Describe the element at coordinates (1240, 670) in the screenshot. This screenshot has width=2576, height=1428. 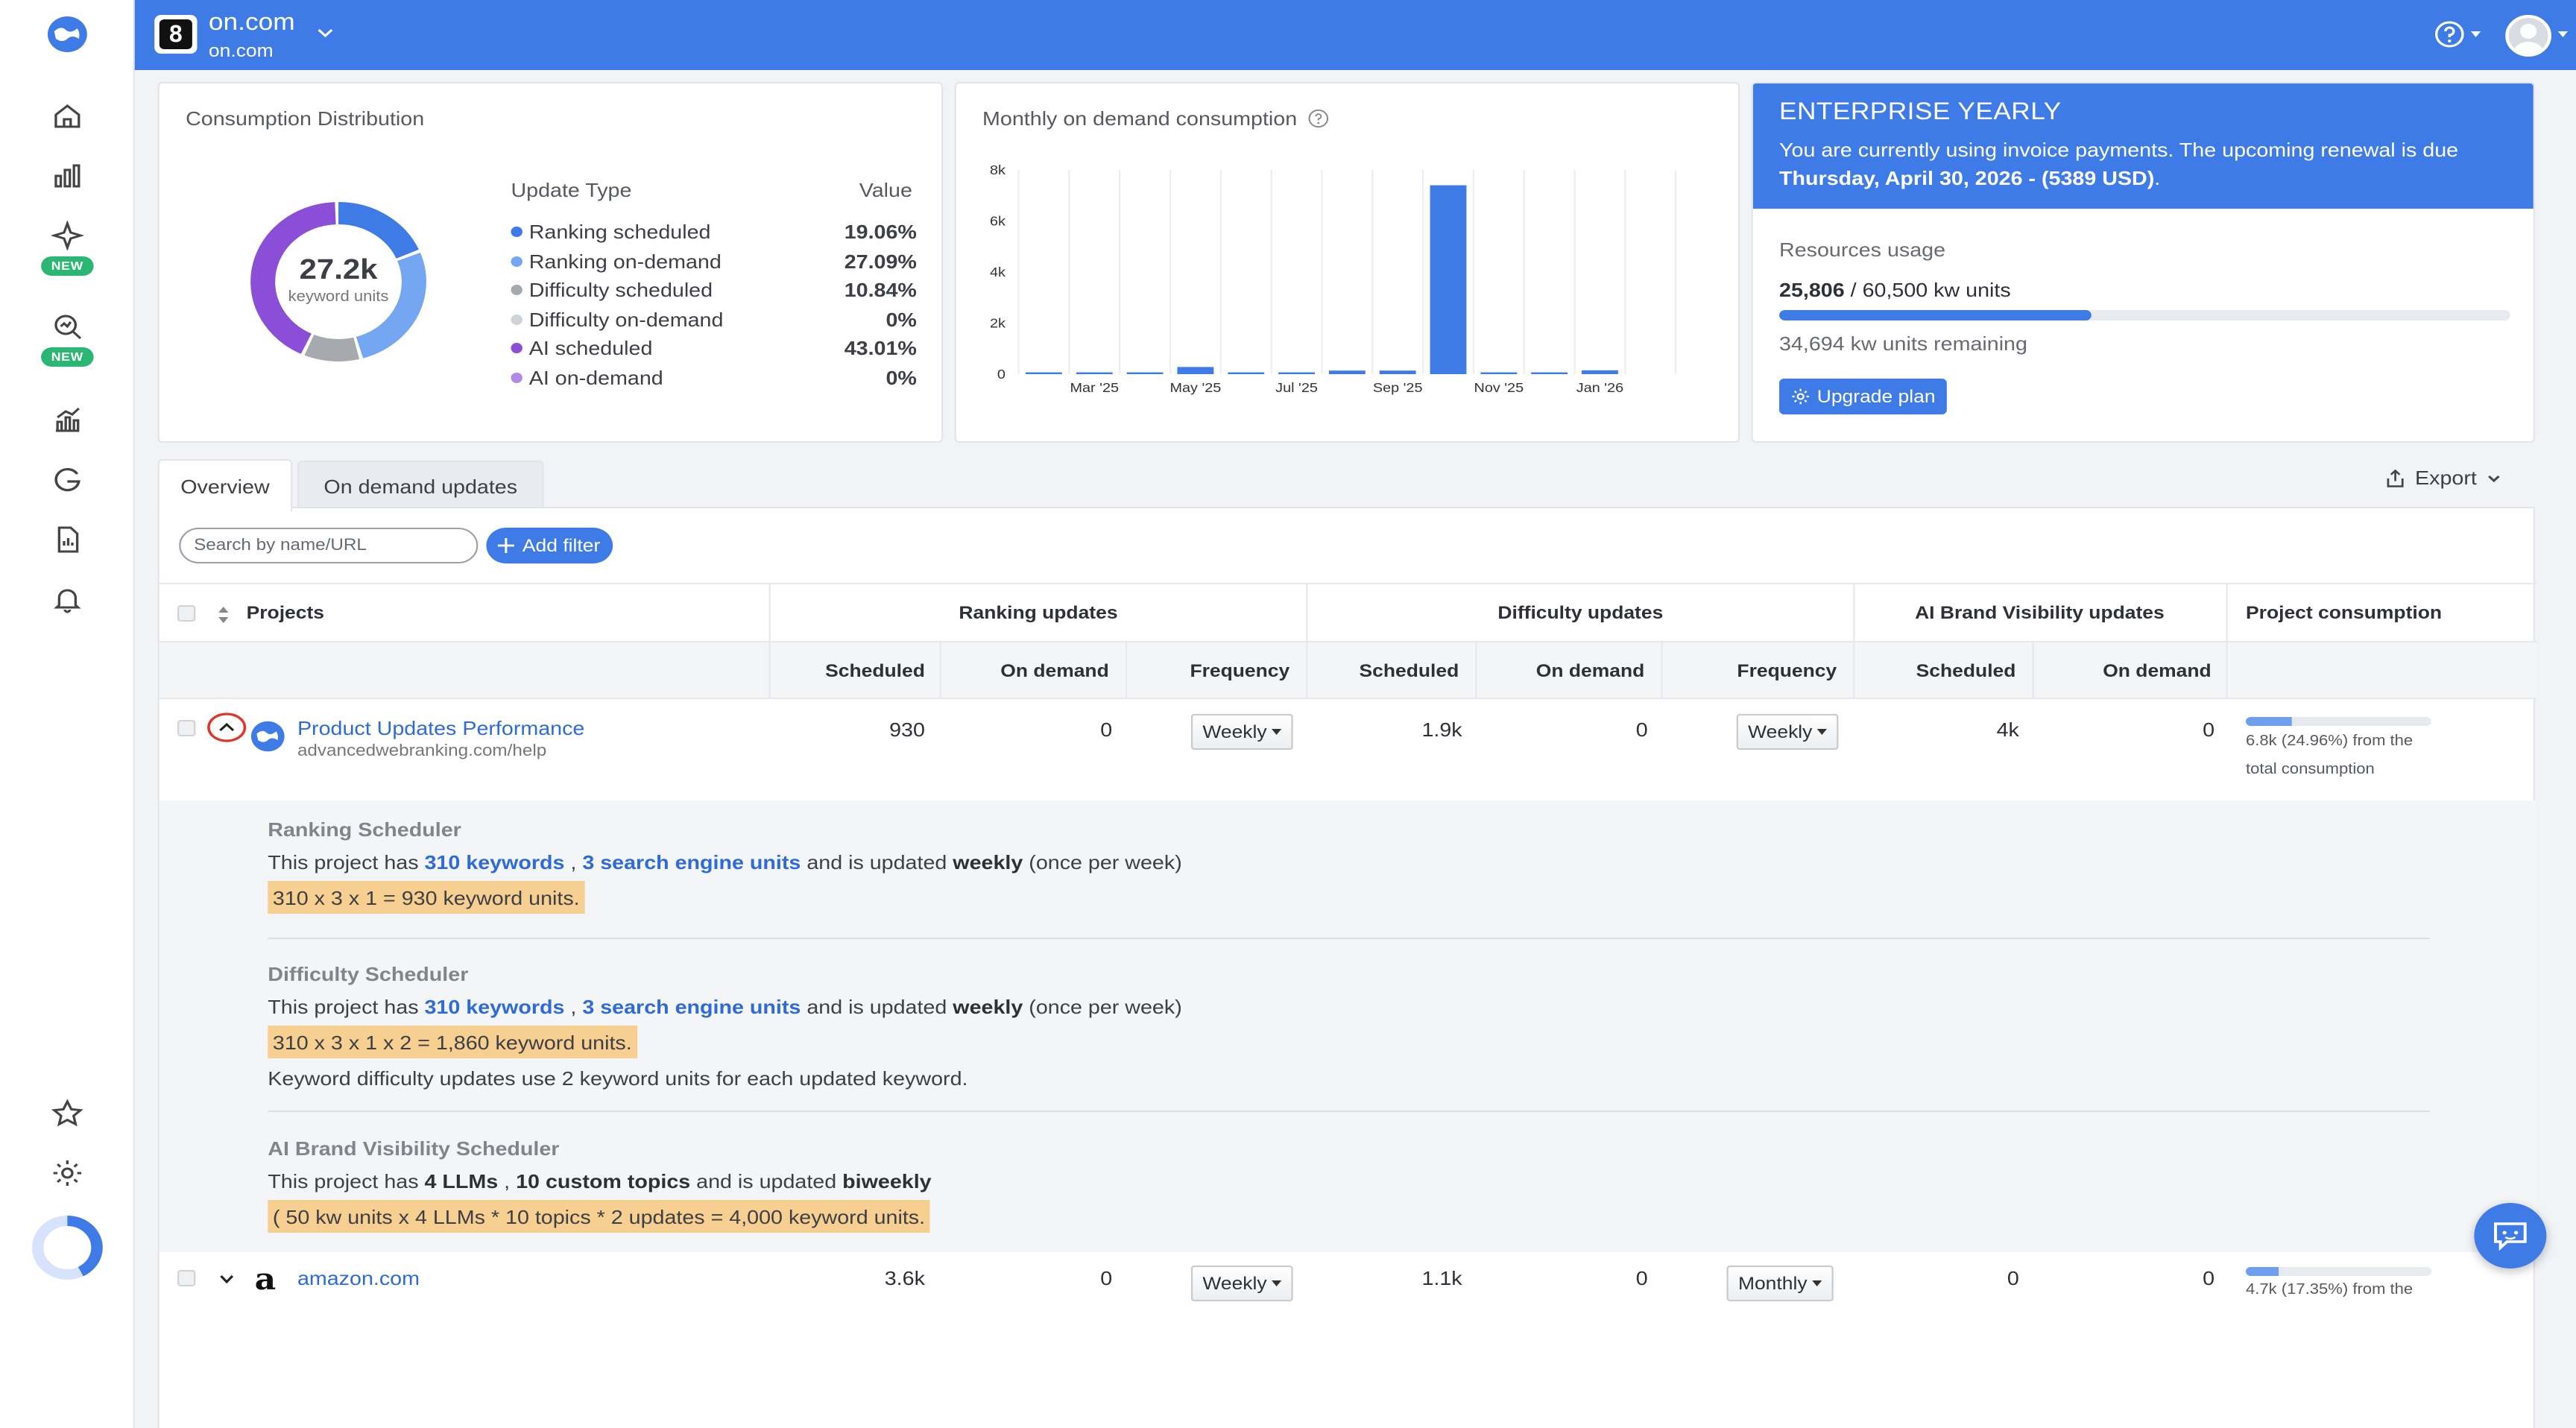
I see `header-frequency: Frequency` at that location.